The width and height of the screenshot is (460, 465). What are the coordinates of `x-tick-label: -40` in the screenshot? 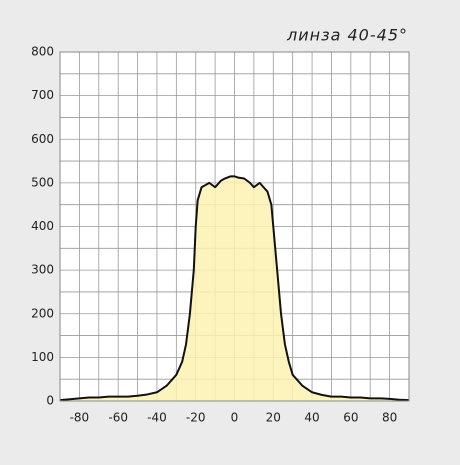 It's located at (157, 418).